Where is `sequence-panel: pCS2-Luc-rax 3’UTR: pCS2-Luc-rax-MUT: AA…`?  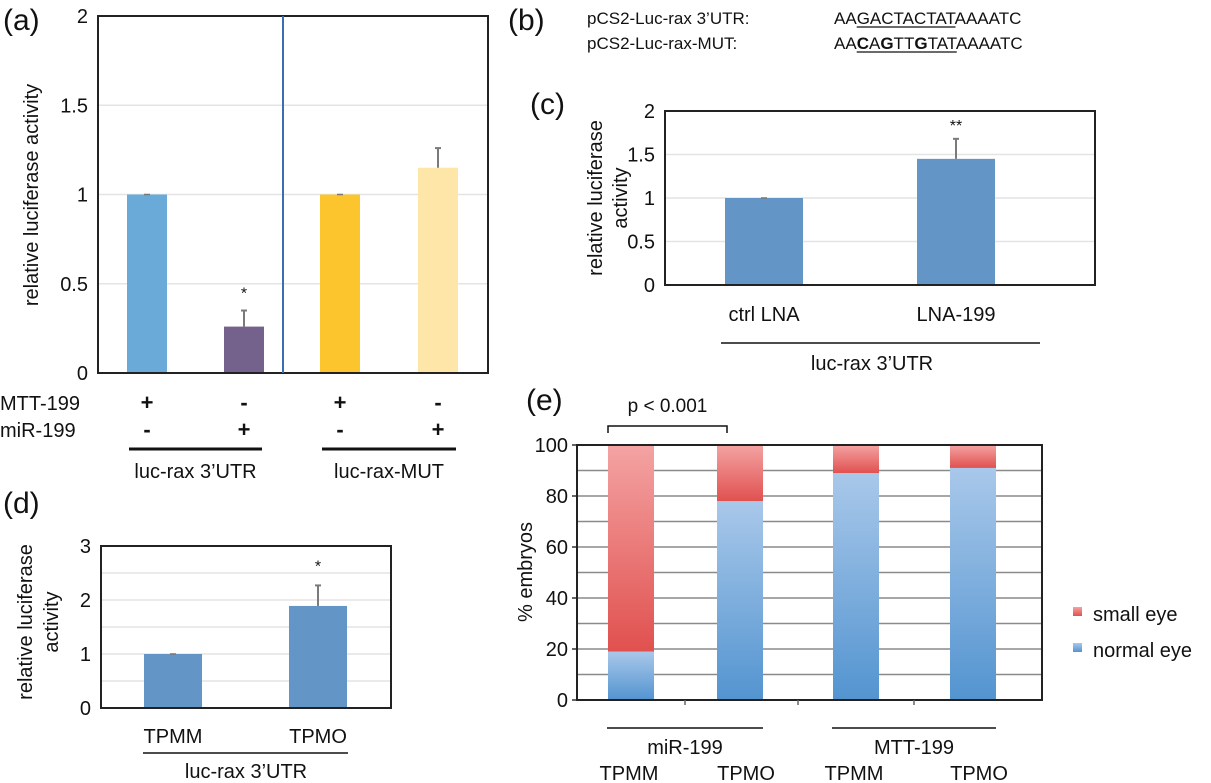 sequence-panel: pCS2-Luc-rax 3’UTR: pCS2-Luc-rax-MUT: AA… is located at coordinates (805, 31).